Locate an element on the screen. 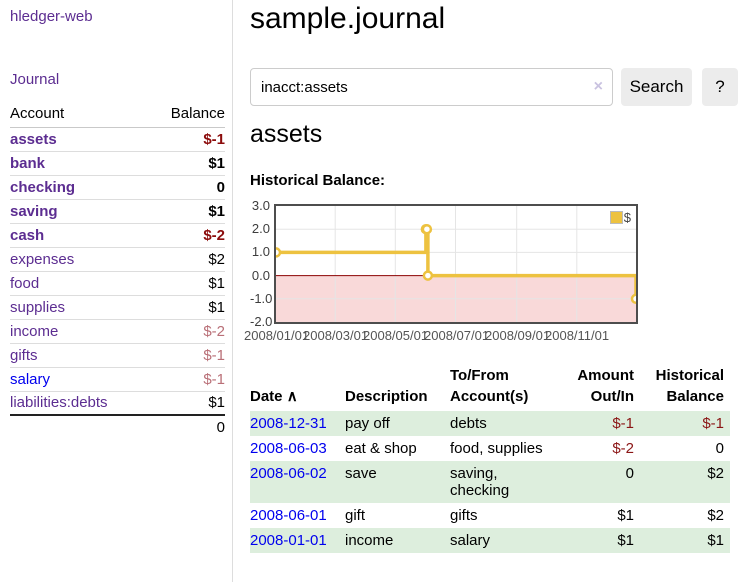 The width and height of the screenshot is (742, 582). column-header-balance: Historical Balance is located at coordinates (689, 386).